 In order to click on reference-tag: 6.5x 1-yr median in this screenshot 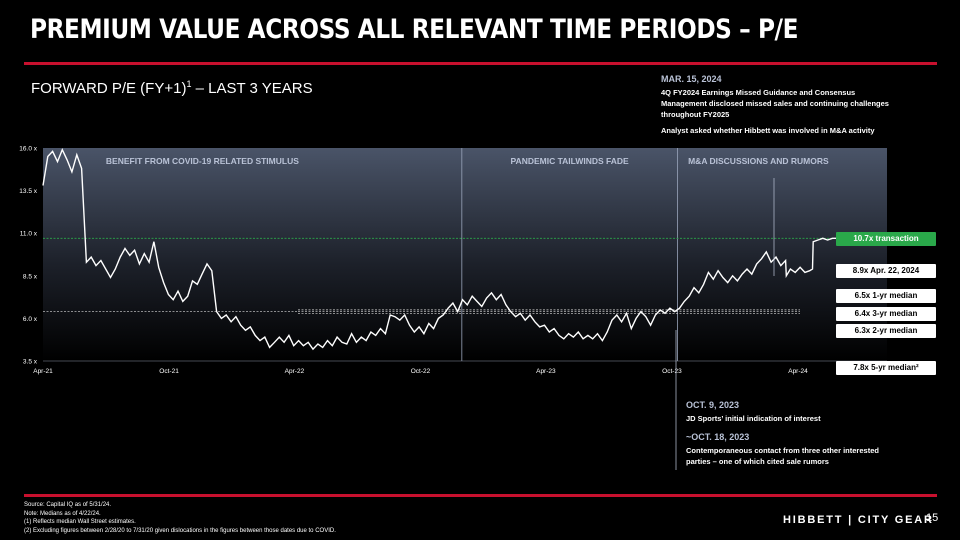, I will do `click(886, 296)`.